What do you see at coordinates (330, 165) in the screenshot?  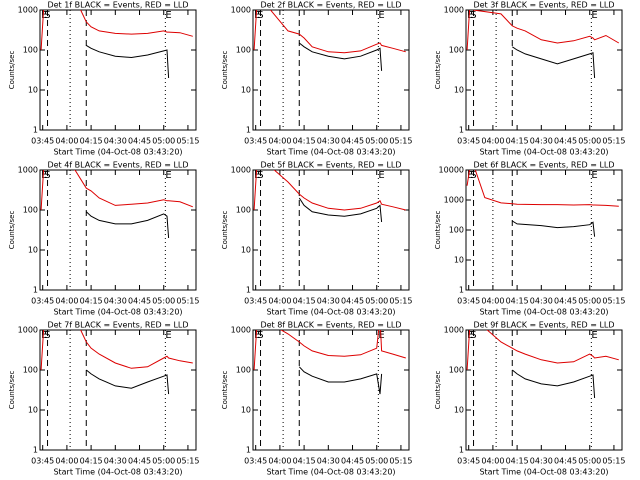 I see `chart-title: Det 5f BLACK = Events, RED = LLD` at bounding box center [330, 165].